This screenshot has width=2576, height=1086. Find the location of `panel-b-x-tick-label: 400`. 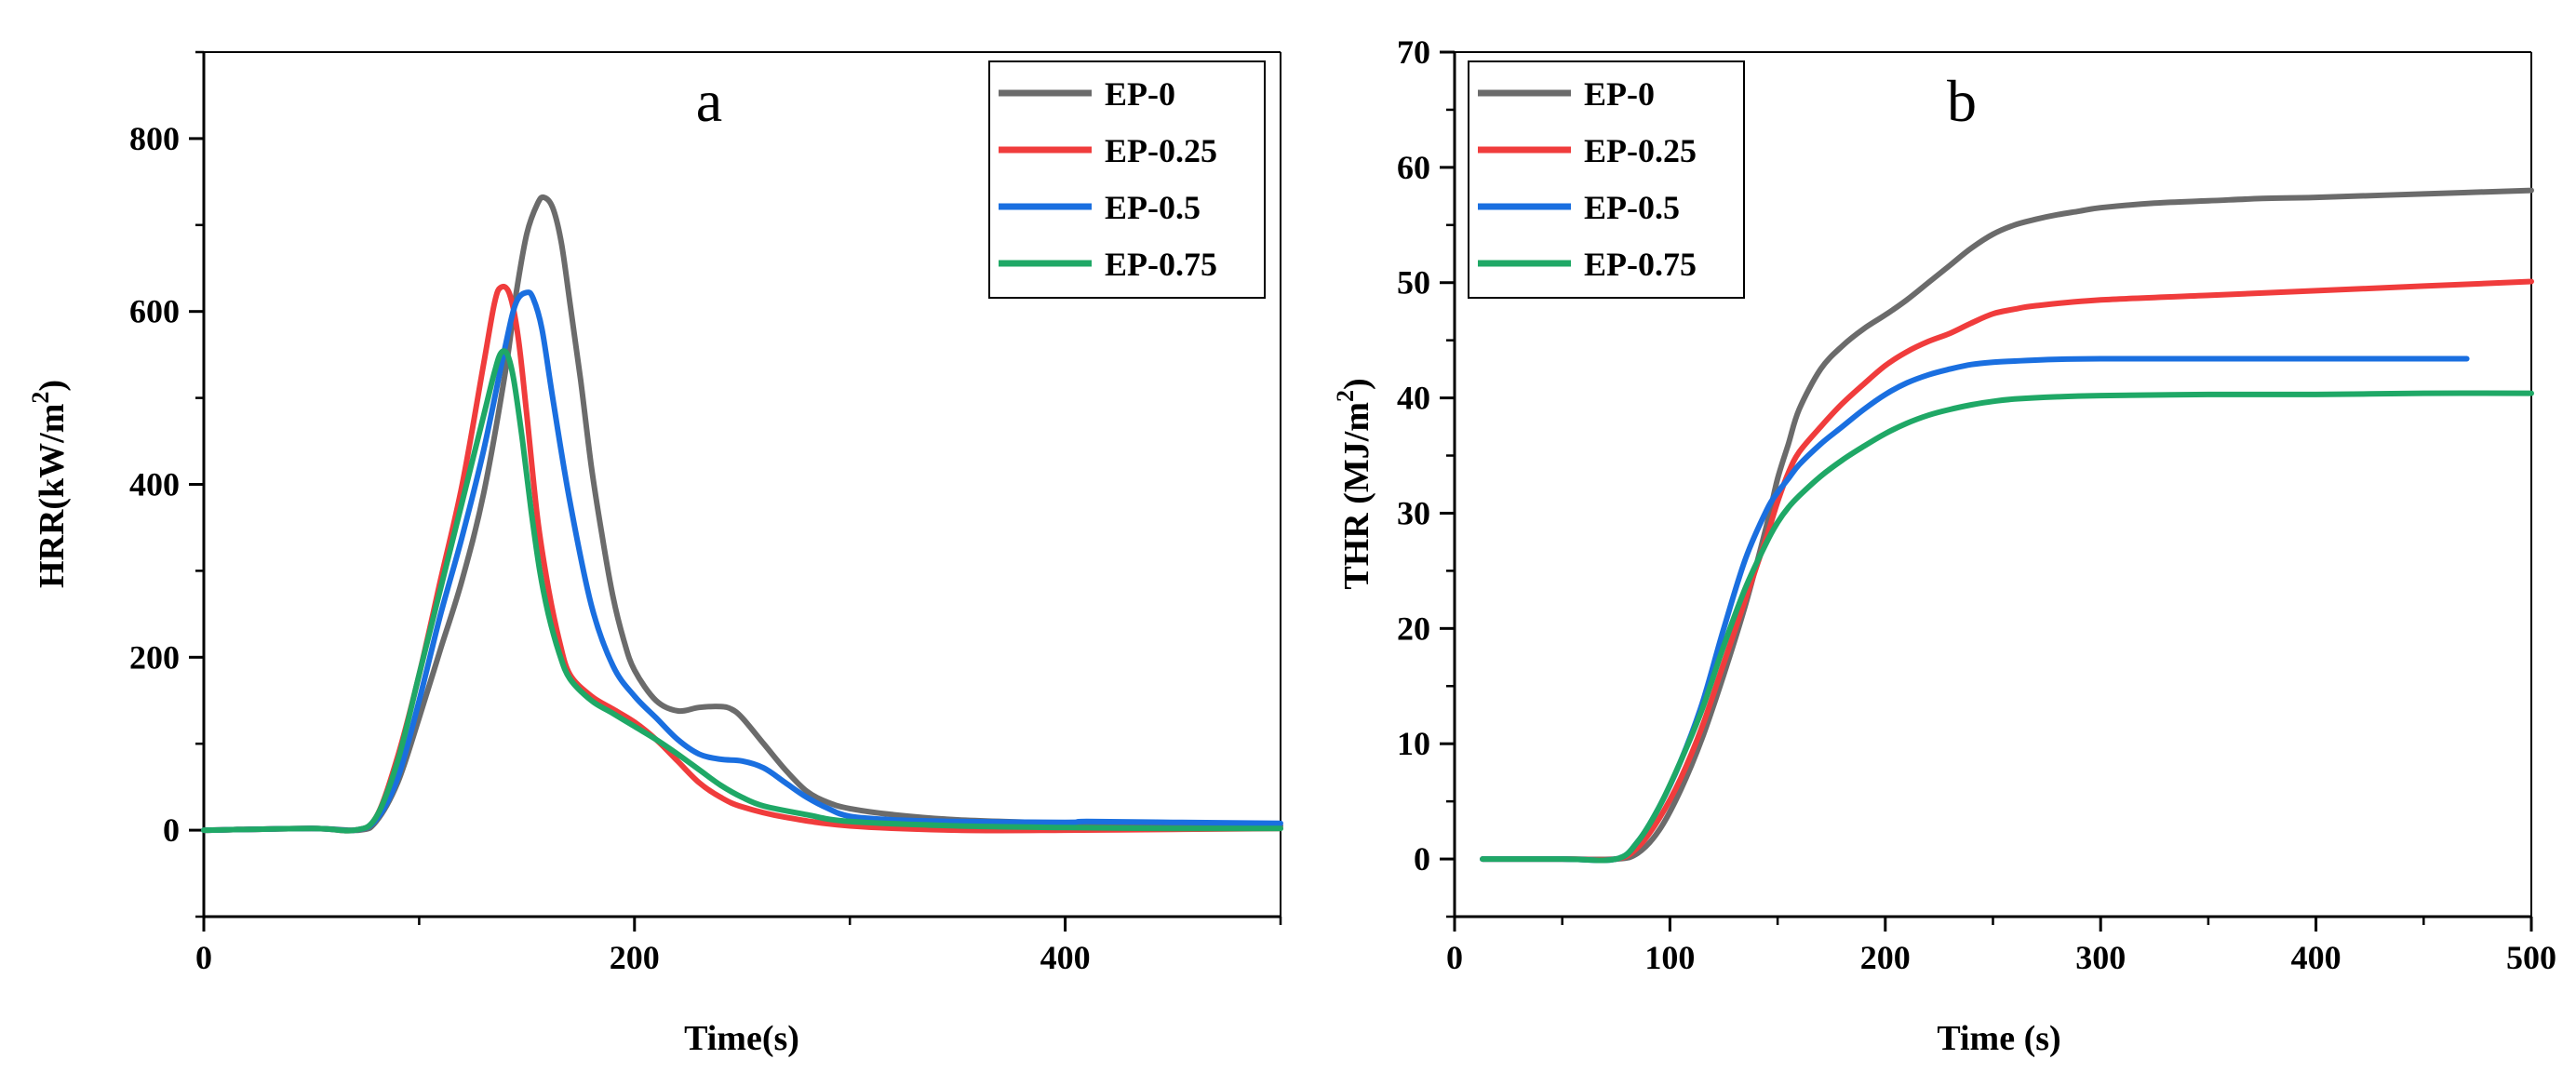

panel-b-x-tick-label: 400 is located at coordinates (2316, 957).